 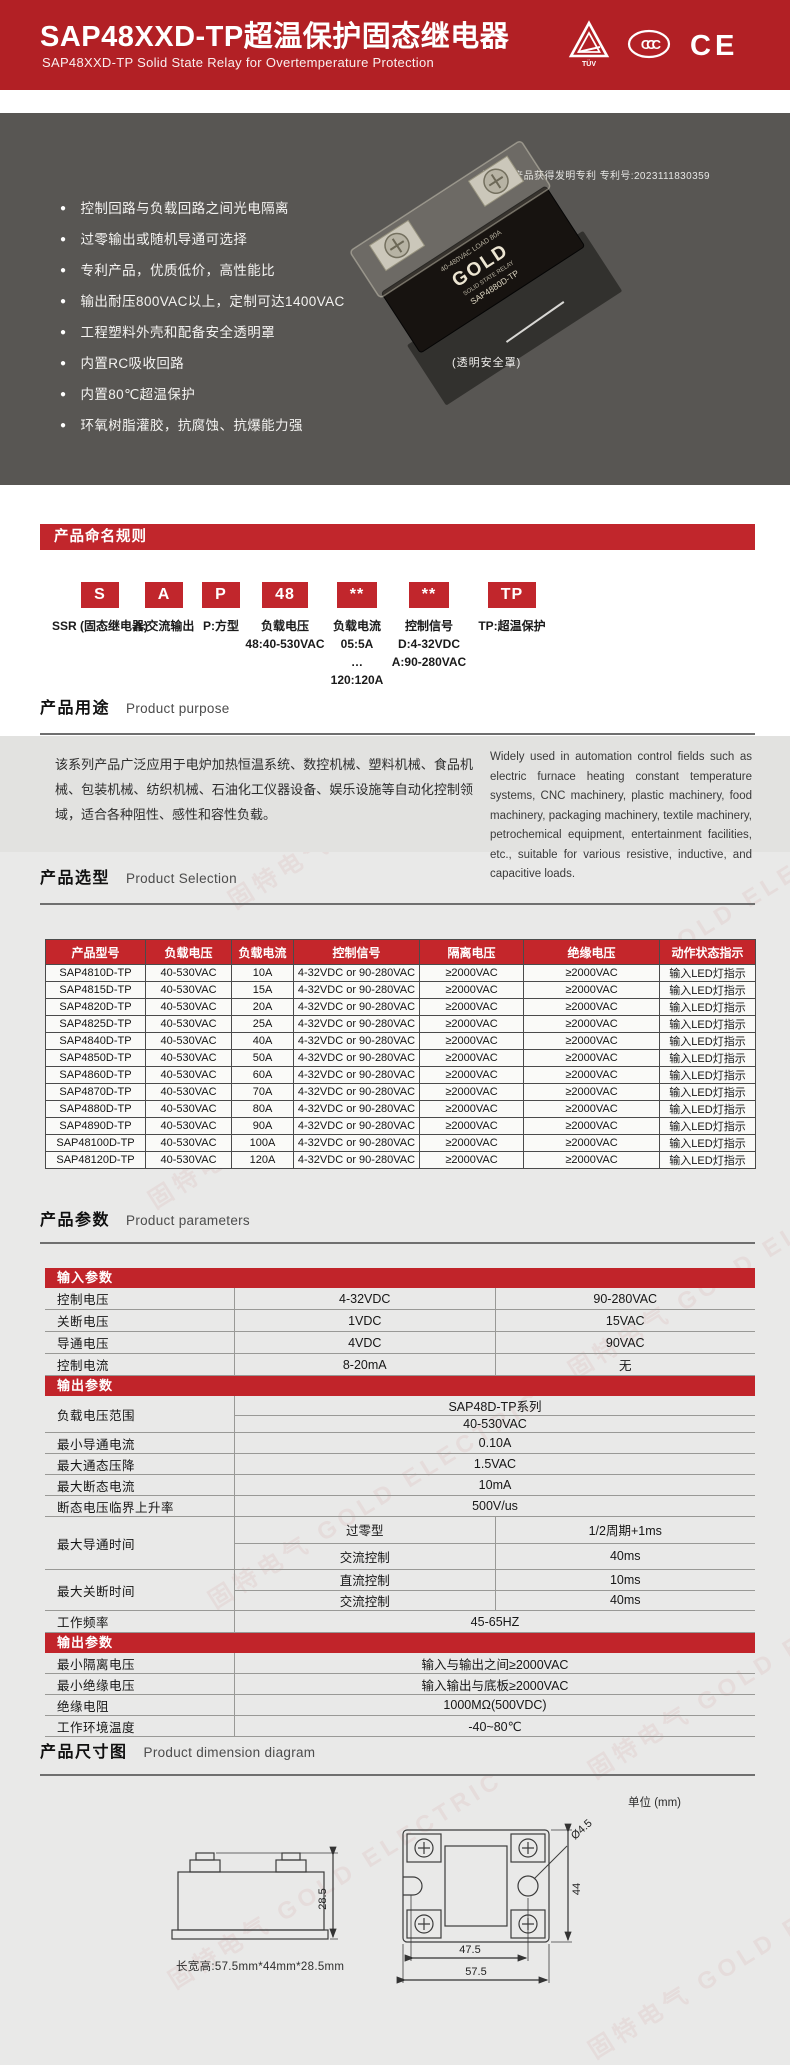 What do you see at coordinates (95, 1092) in the screenshot?
I see `table-cell: SAP4870D-TP` at bounding box center [95, 1092].